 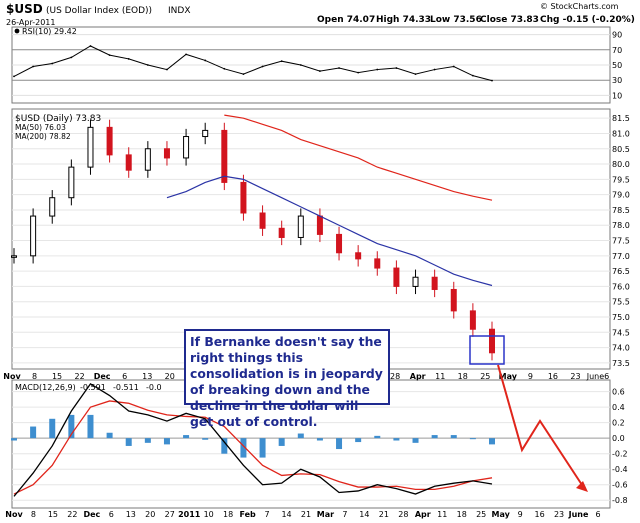 What do you see at coordinates (621, 195) in the screenshot?
I see `price-tick-label: 79.0` at bounding box center [621, 195].